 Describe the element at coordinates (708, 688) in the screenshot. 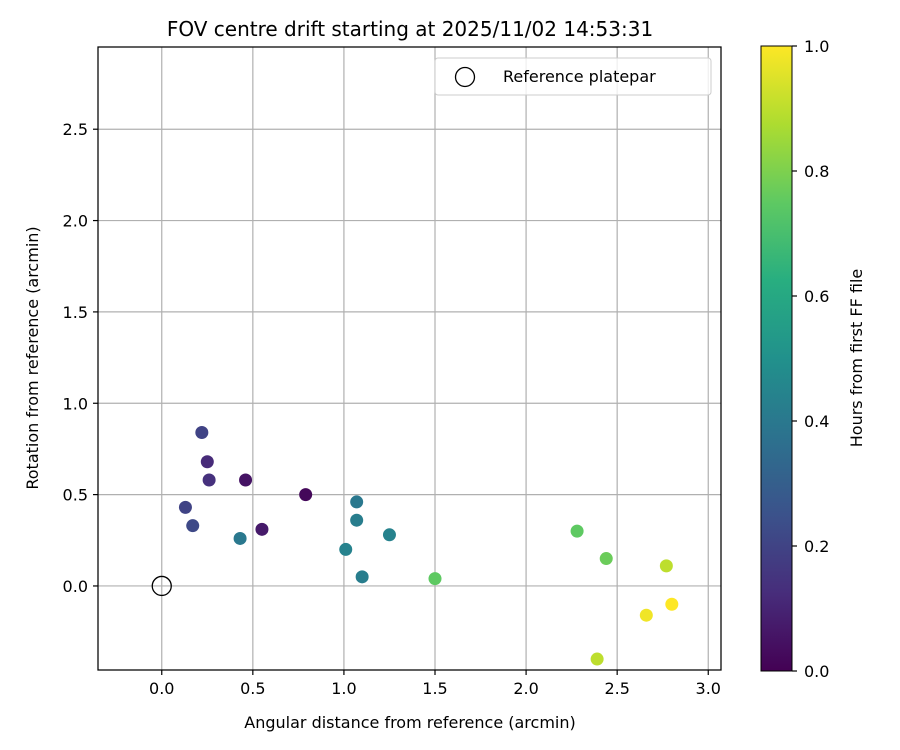

I see `x-tick-label: 3.0` at that location.